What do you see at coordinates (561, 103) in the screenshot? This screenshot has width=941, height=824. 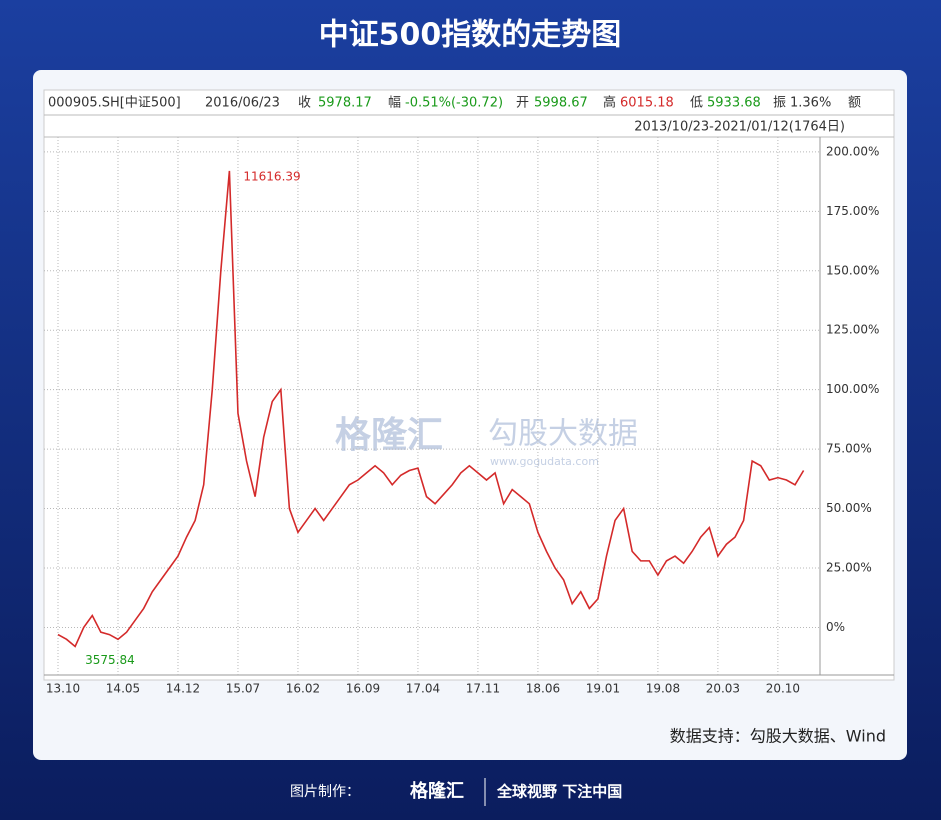 I see `header-item: 5998.67` at bounding box center [561, 103].